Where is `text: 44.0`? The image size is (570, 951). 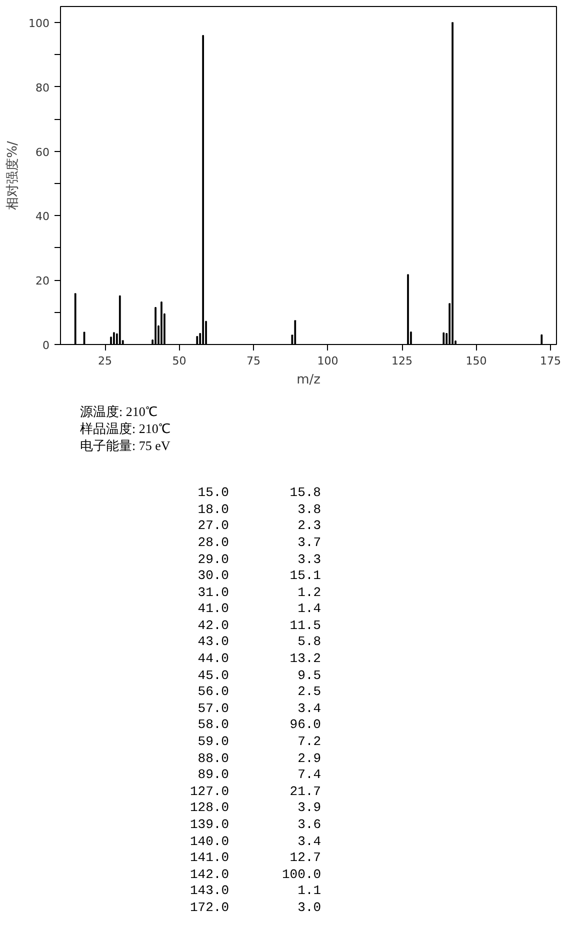 text: 44.0 is located at coordinates (213, 659).